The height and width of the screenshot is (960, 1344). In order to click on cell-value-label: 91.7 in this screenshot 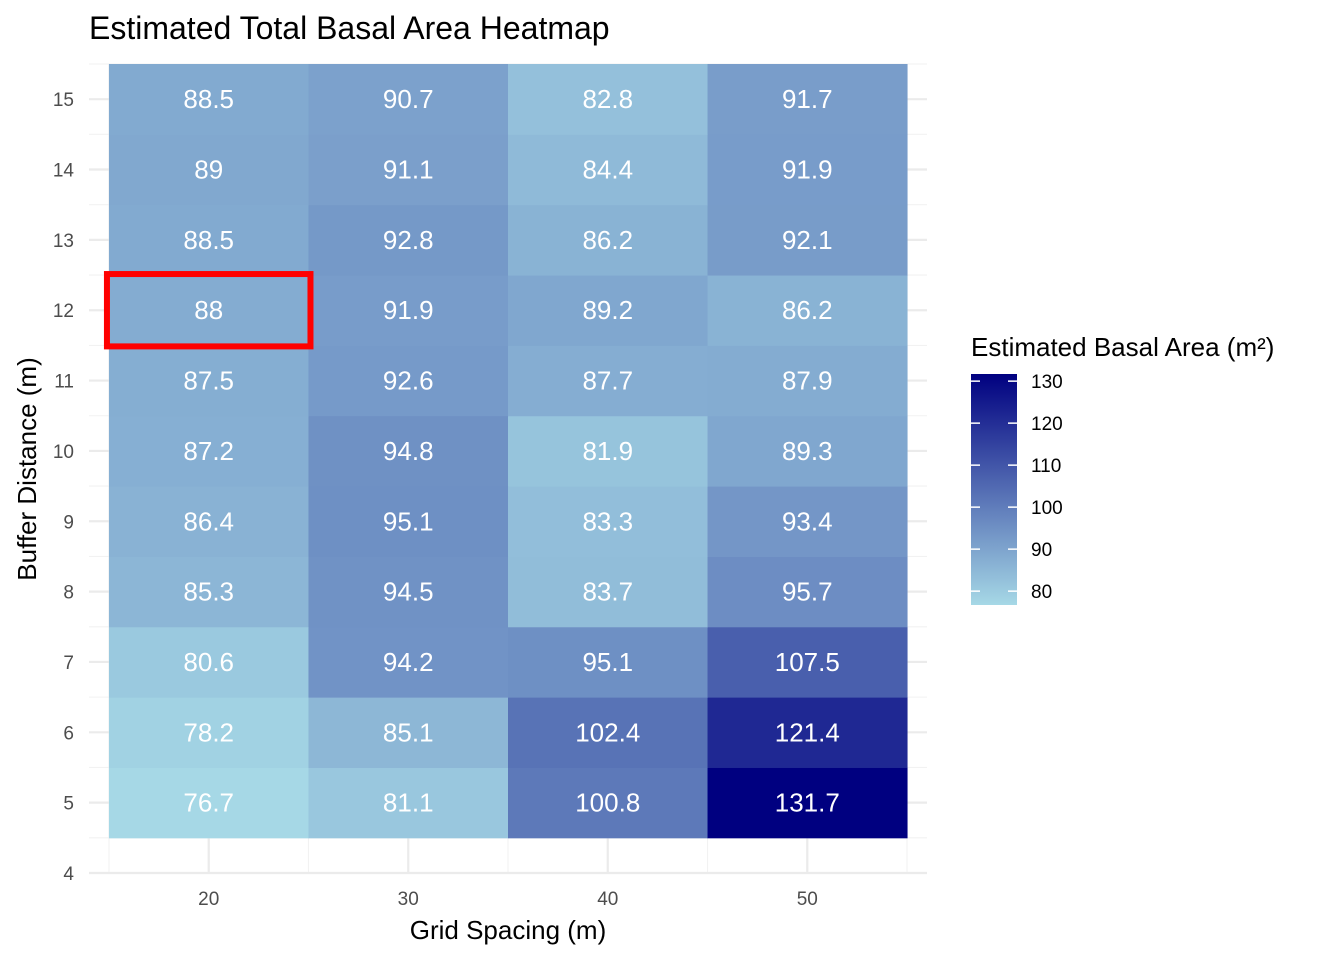, I will do `click(807, 99)`.